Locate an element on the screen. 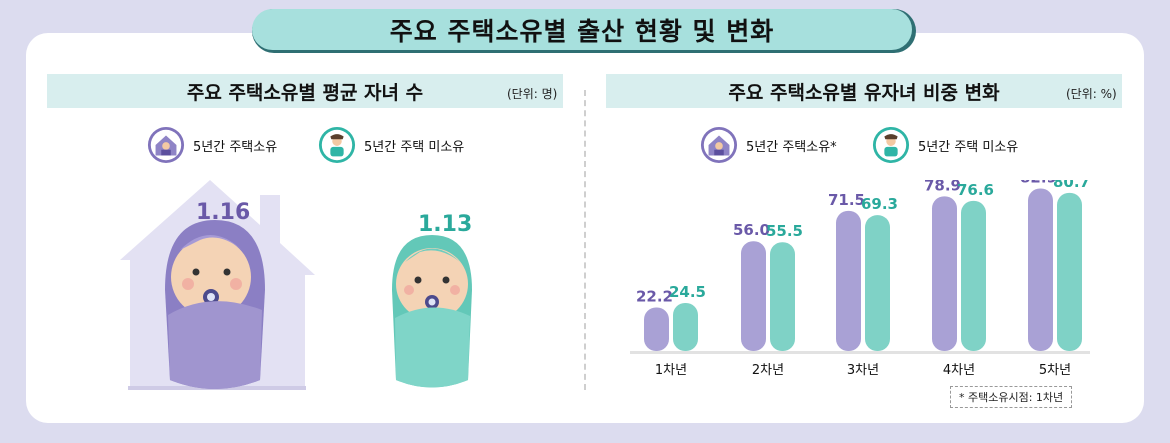  baby-owner is located at coordinates (215, 304).